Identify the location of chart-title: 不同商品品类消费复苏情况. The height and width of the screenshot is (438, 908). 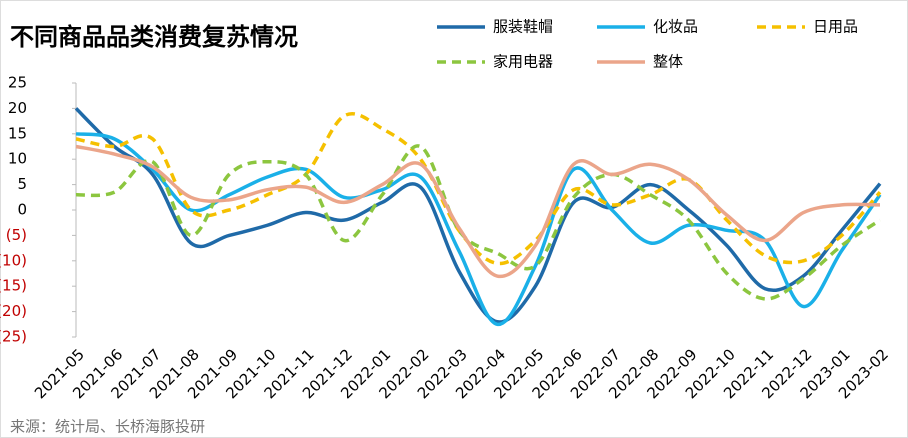
(154, 37).